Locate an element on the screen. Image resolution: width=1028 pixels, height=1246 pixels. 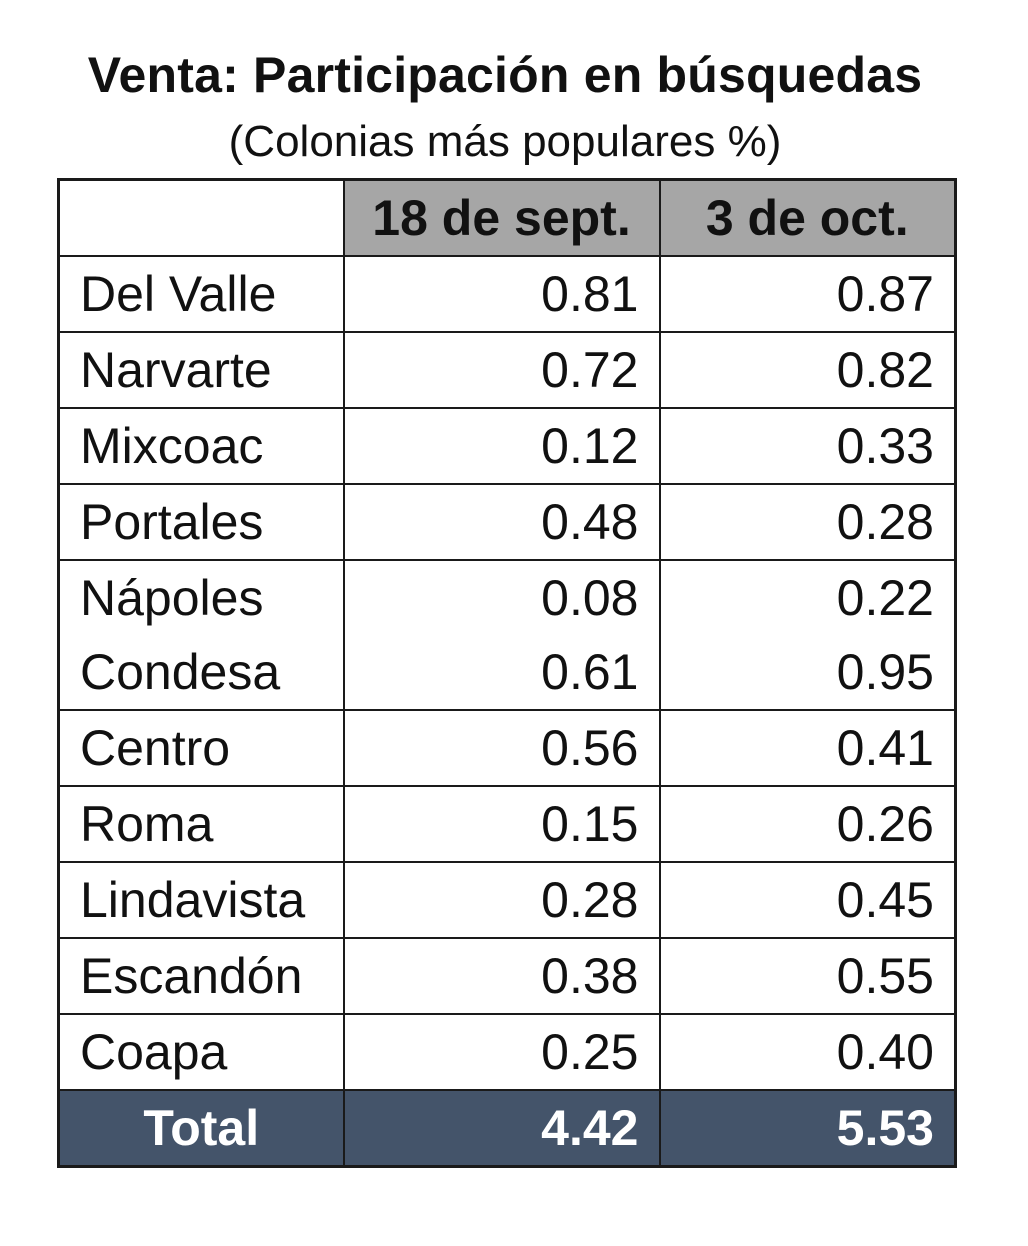
table-row: Lindavista 0.28 0.45 is located at coordinates (507, 900).